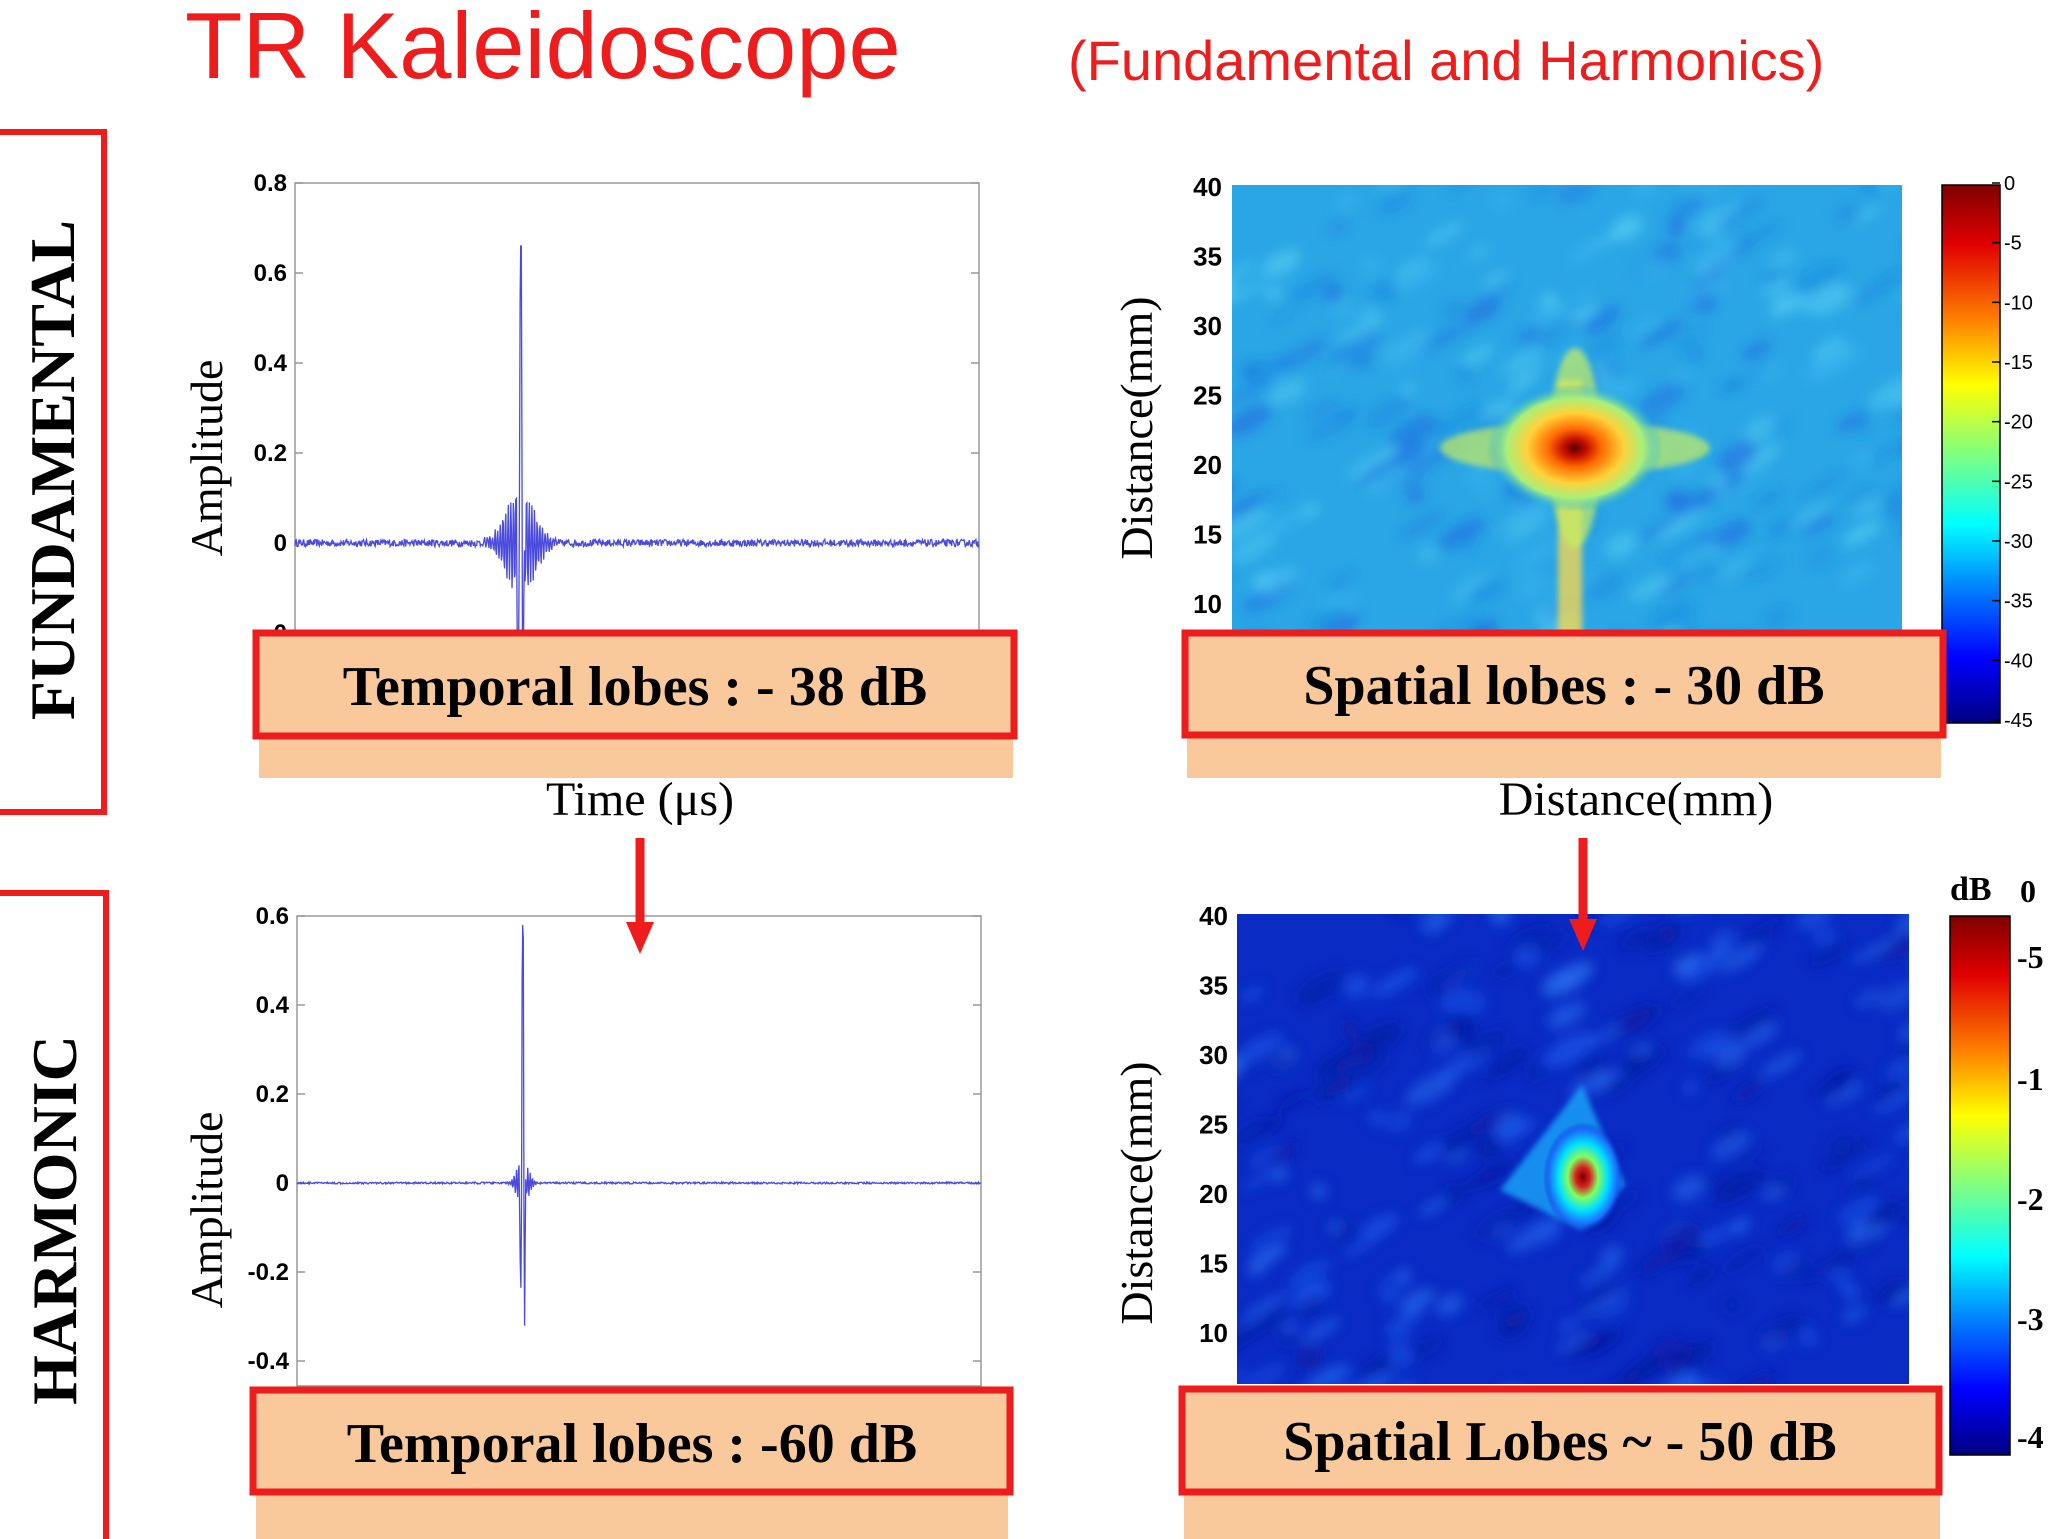 Image resolution: width=2048 pixels, height=1539 pixels. I want to click on colorbar-tick-label: -15, so click(2018, 363).